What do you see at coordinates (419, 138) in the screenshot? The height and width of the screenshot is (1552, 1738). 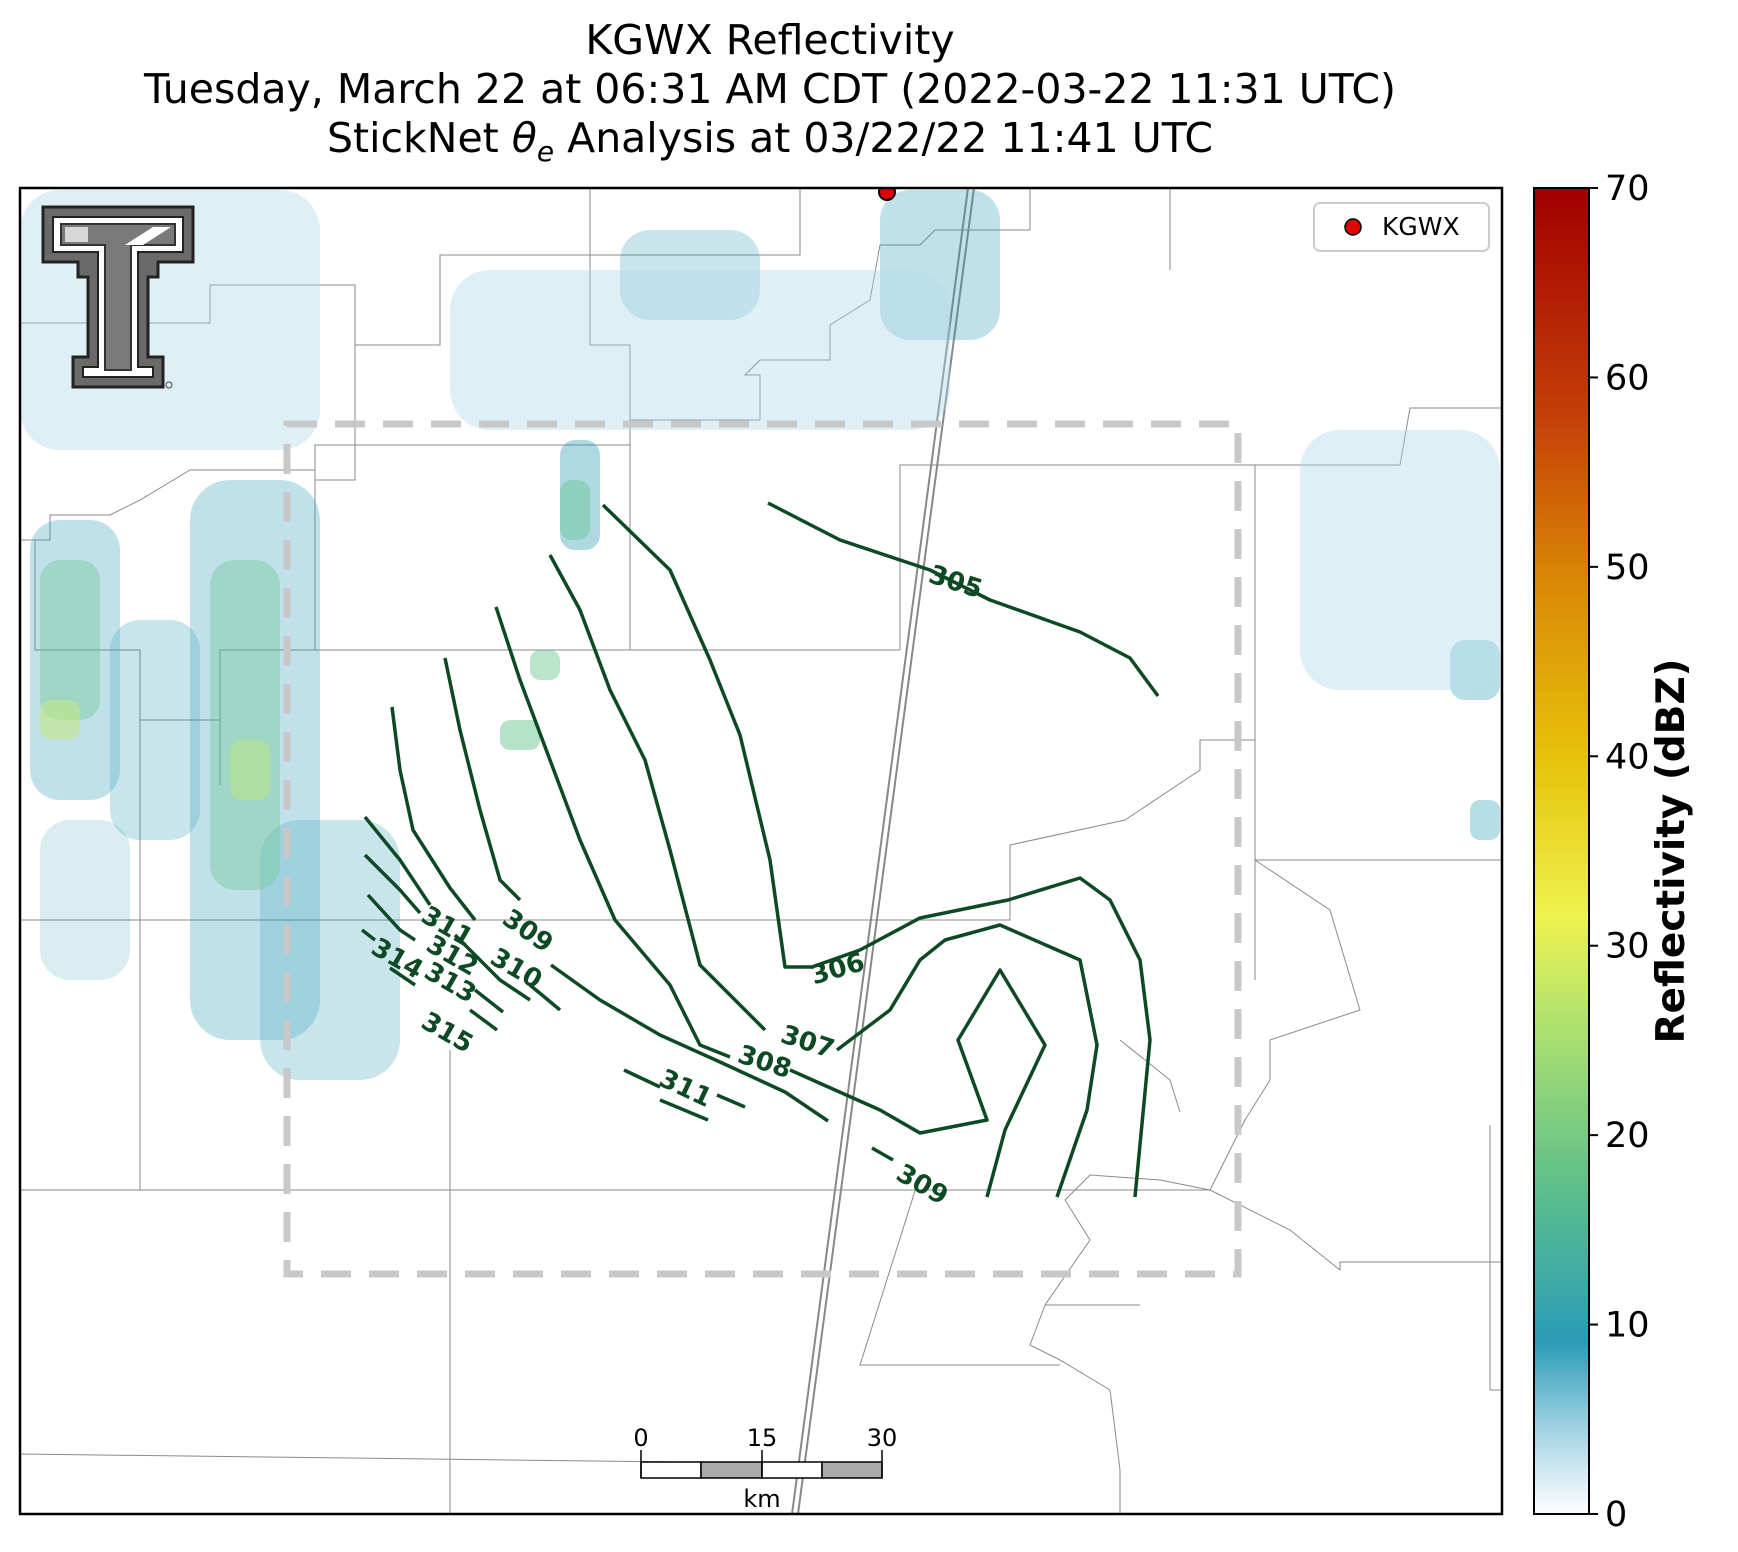 I see `analysis-subtitle-pre: StickNet` at bounding box center [419, 138].